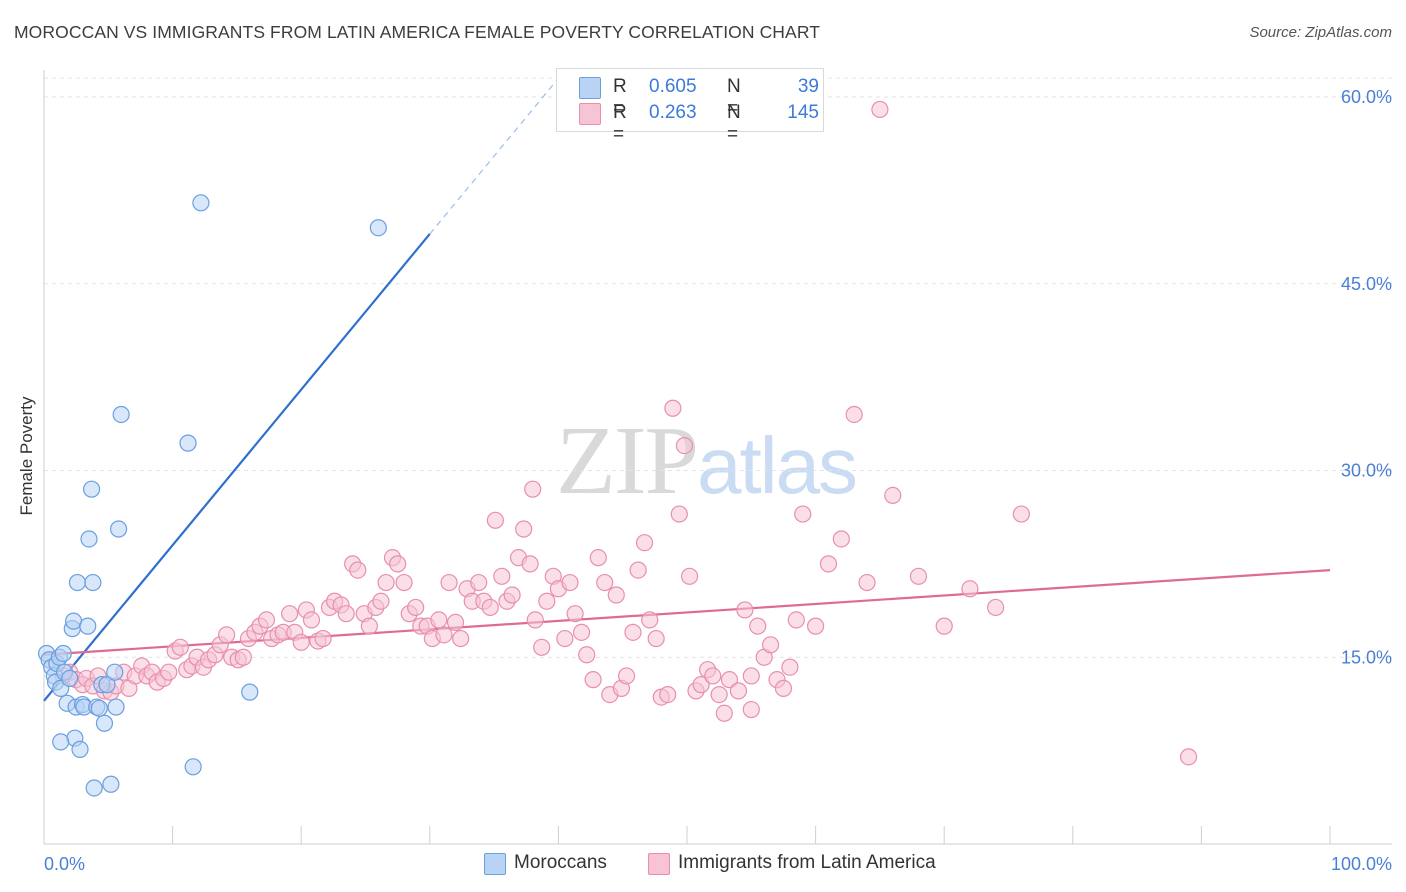 This screenshot has height=892, width=1406. What do you see at coordinates (777, 465) in the screenshot?
I see `watermark-atlas: atlas` at bounding box center [777, 465].